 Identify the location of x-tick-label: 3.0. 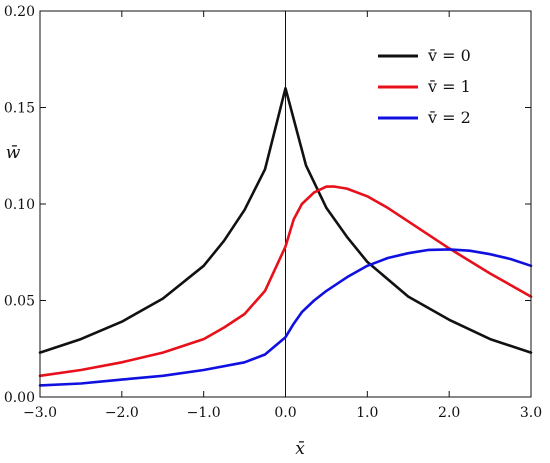
(531, 413).